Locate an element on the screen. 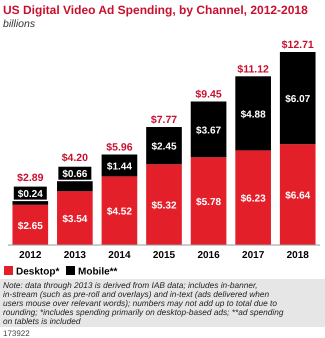 The width and height of the screenshot is (325, 338). data-label: $1.44 is located at coordinates (119, 166).